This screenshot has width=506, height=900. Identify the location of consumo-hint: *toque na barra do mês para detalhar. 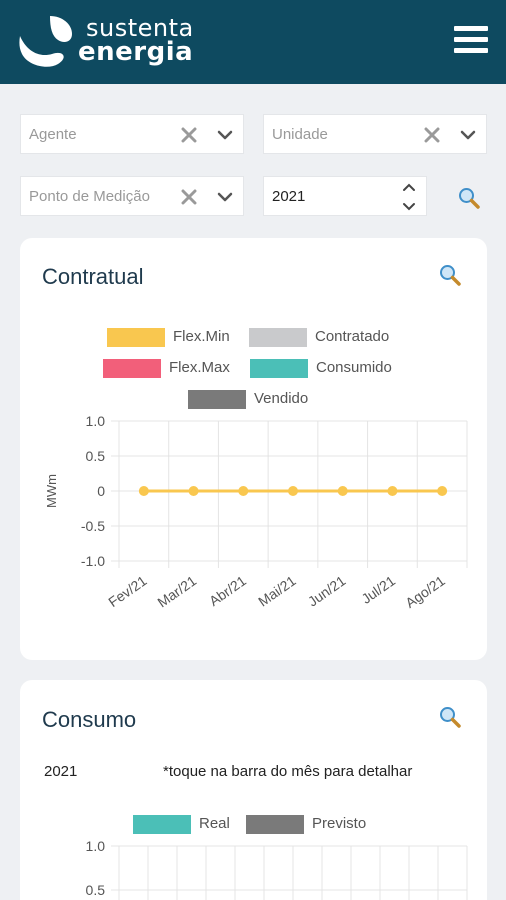
(288, 771).